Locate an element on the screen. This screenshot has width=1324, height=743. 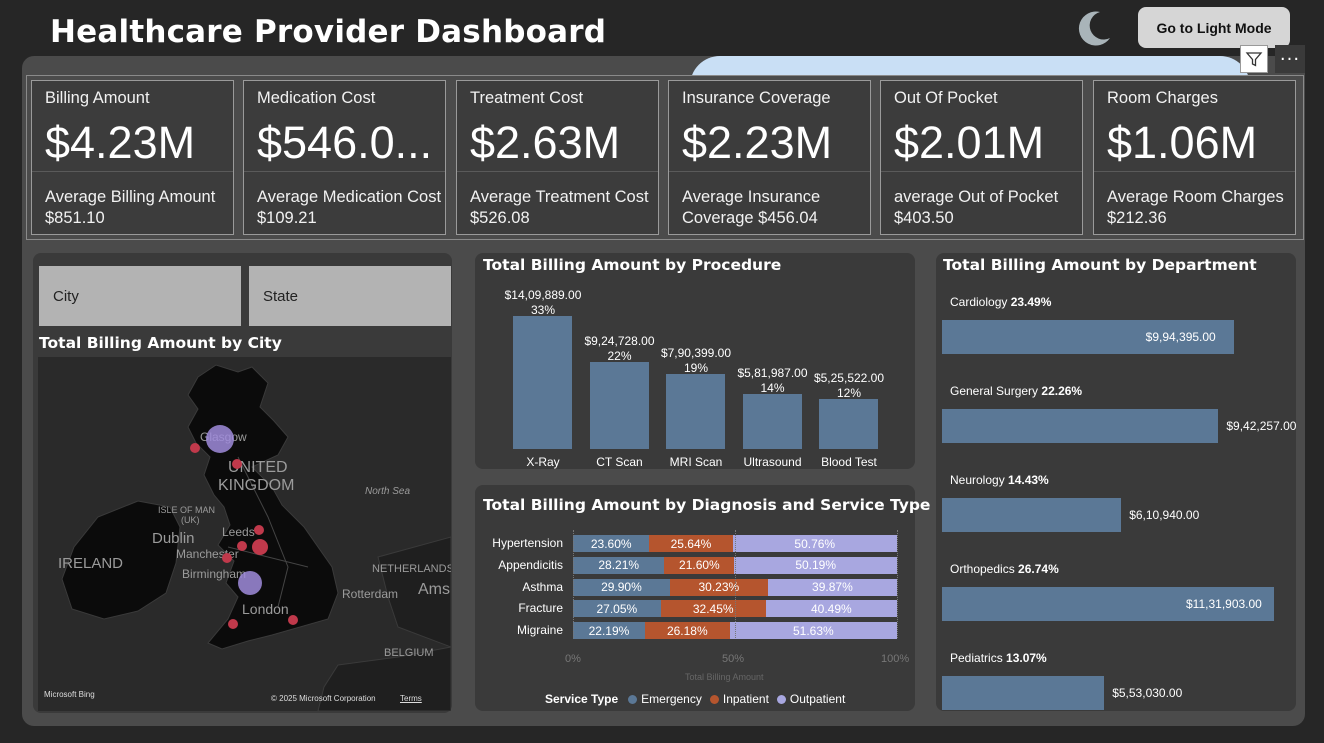
department-percent: 14.43% is located at coordinates (1028, 480).